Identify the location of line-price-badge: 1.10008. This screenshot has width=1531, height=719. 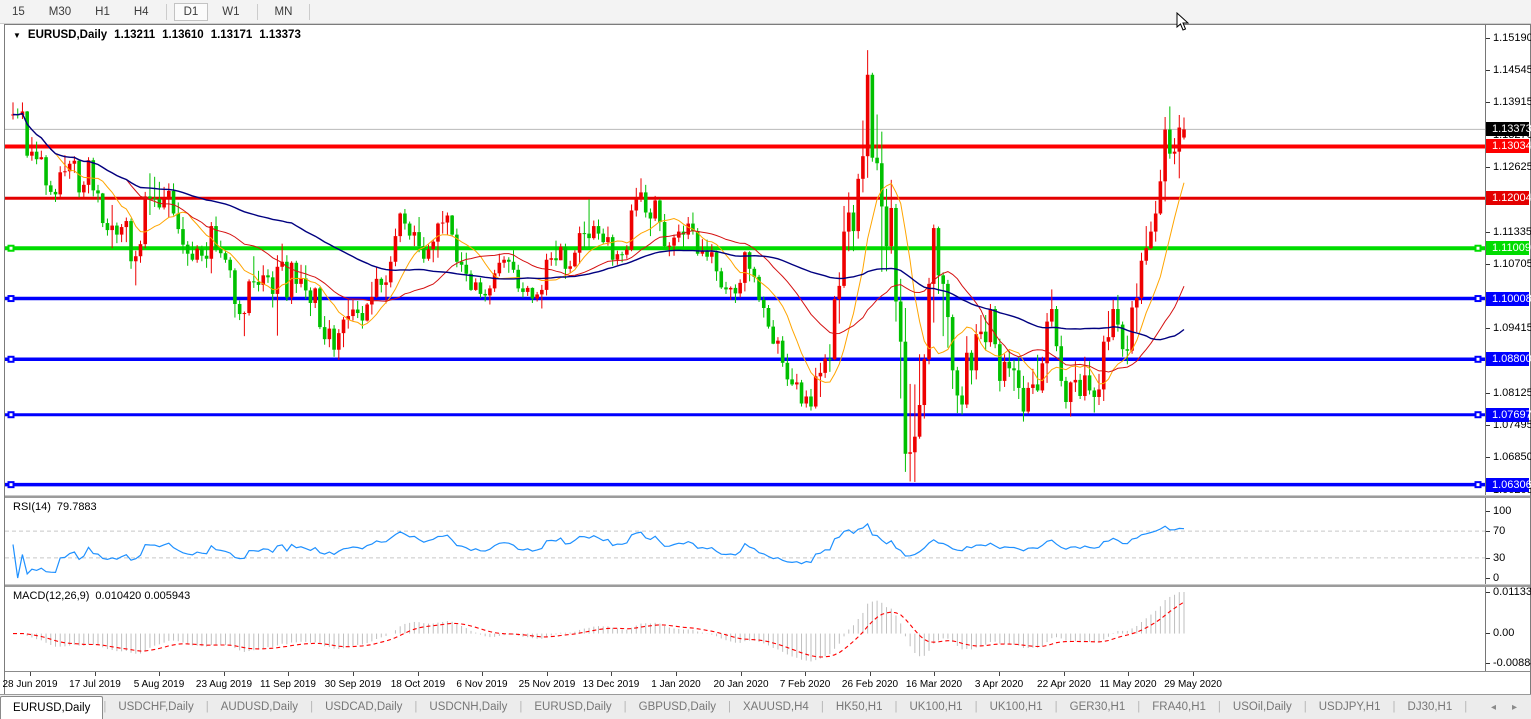
(1508, 298).